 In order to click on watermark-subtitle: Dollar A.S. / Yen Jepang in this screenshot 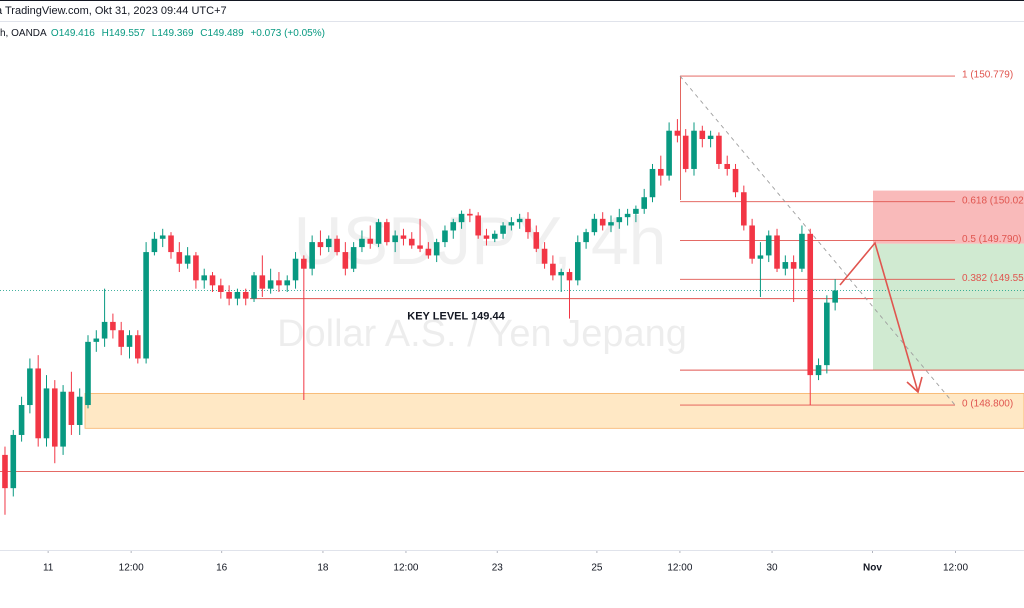, I will do `click(482, 334)`.